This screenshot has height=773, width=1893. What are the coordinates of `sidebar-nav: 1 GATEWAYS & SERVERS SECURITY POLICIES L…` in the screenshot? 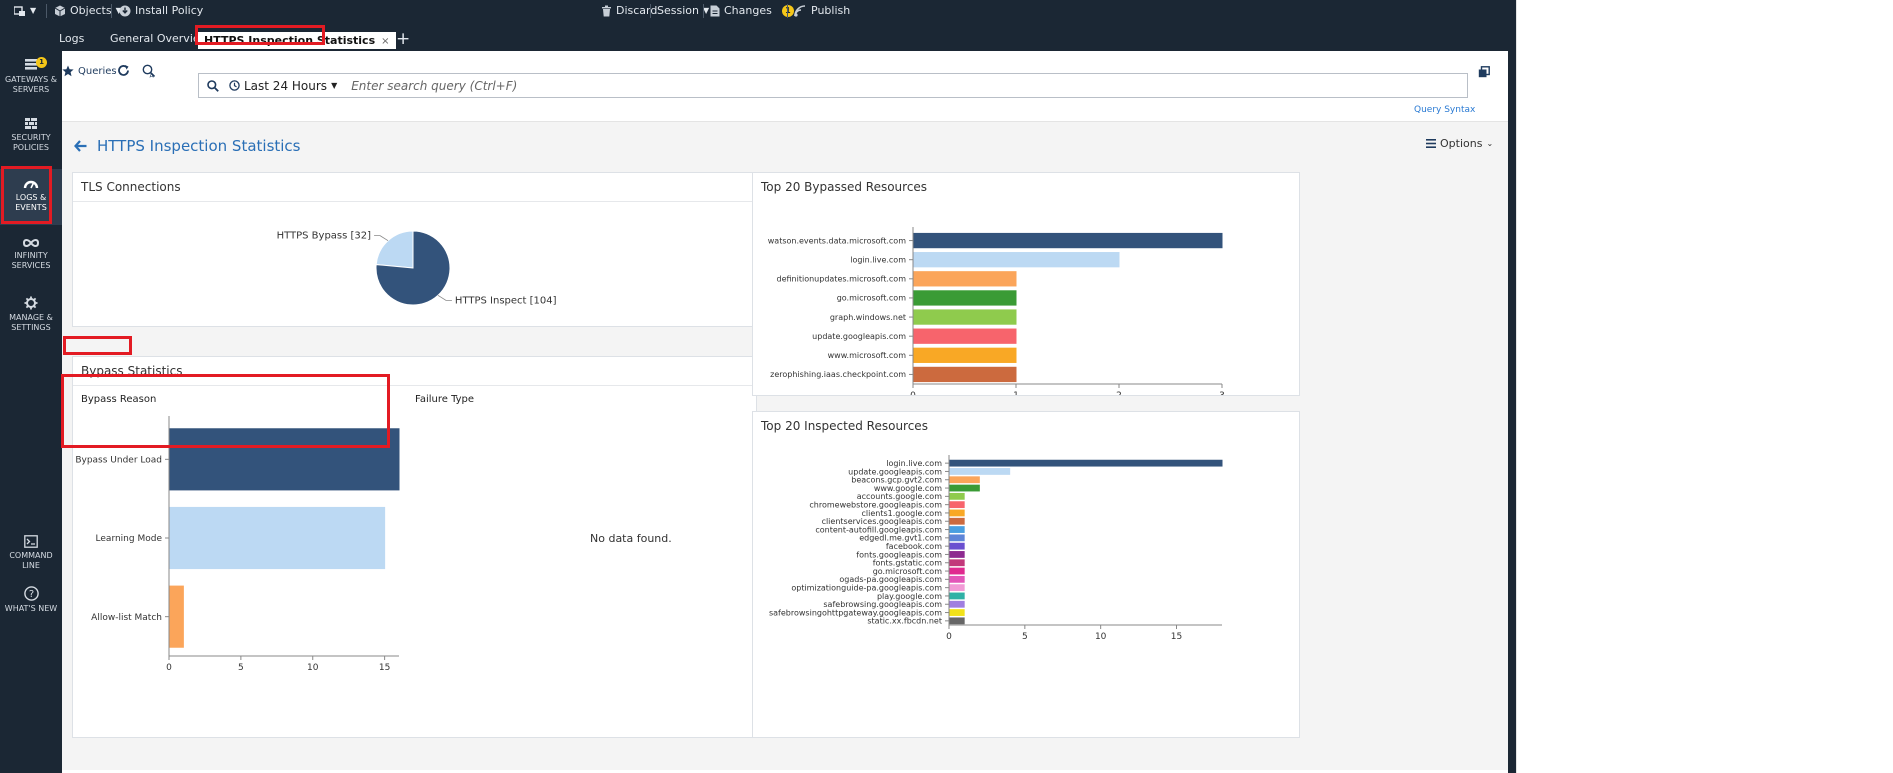 It's located at (31, 412).